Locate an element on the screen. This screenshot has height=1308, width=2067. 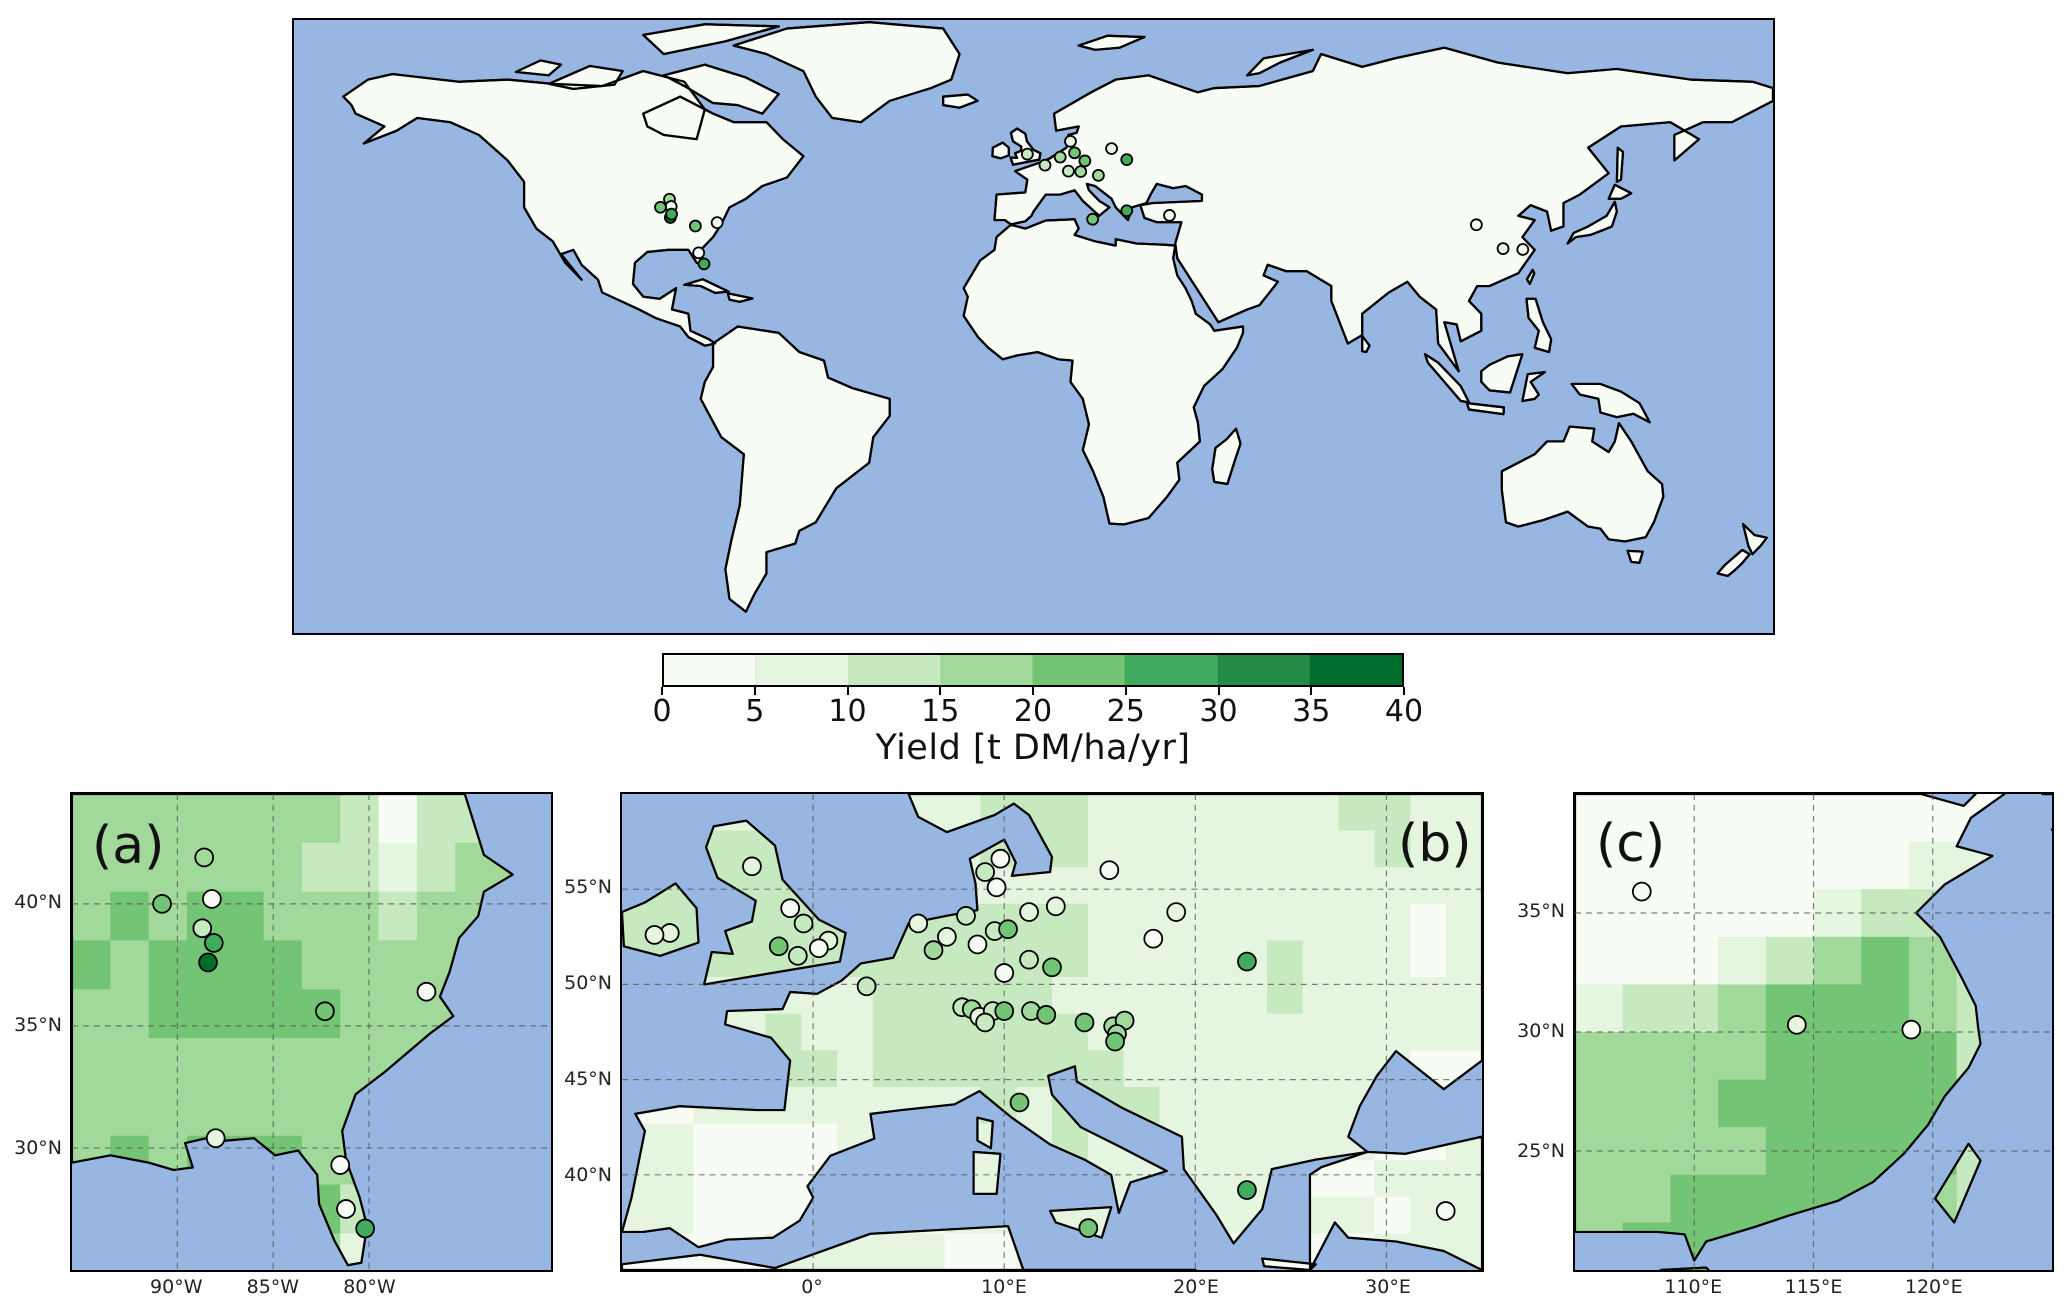
coastline-hokkaido is located at coordinates (1620, 191).